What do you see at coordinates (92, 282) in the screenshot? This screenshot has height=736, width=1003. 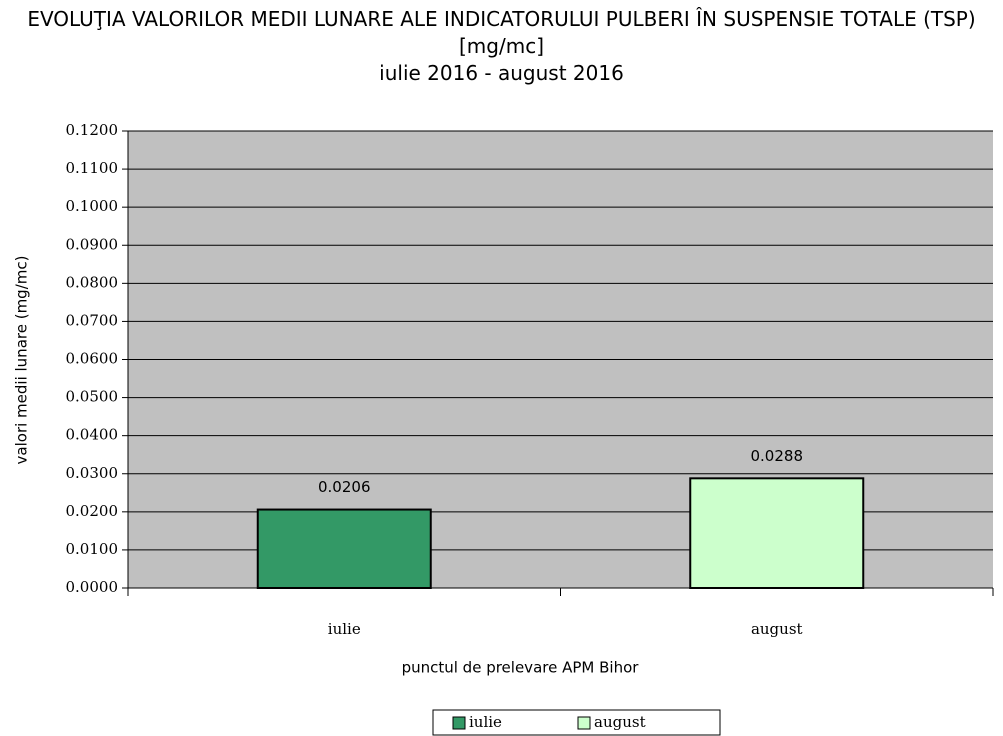 I see `y-tick-label: 0.0800` at bounding box center [92, 282].